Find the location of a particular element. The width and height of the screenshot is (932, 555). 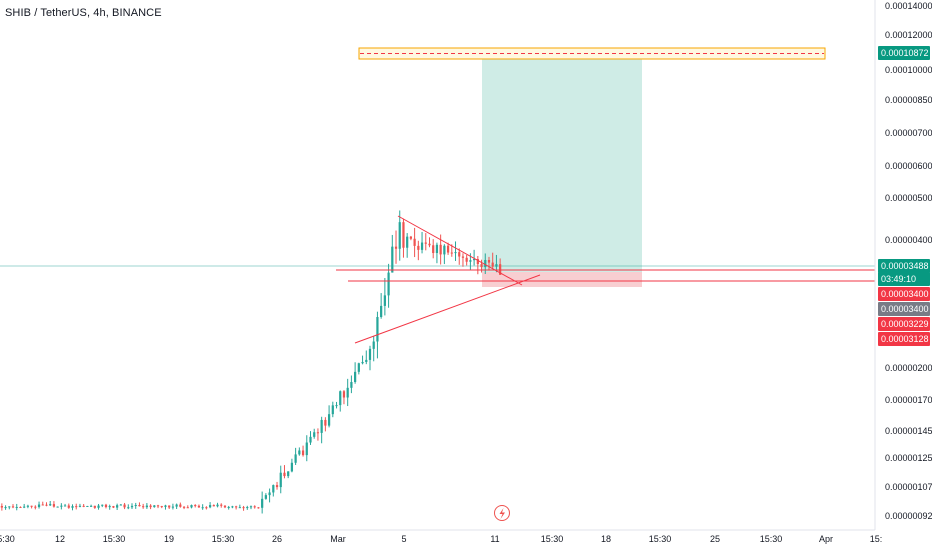

target-zone is located at coordinates (562, 162).